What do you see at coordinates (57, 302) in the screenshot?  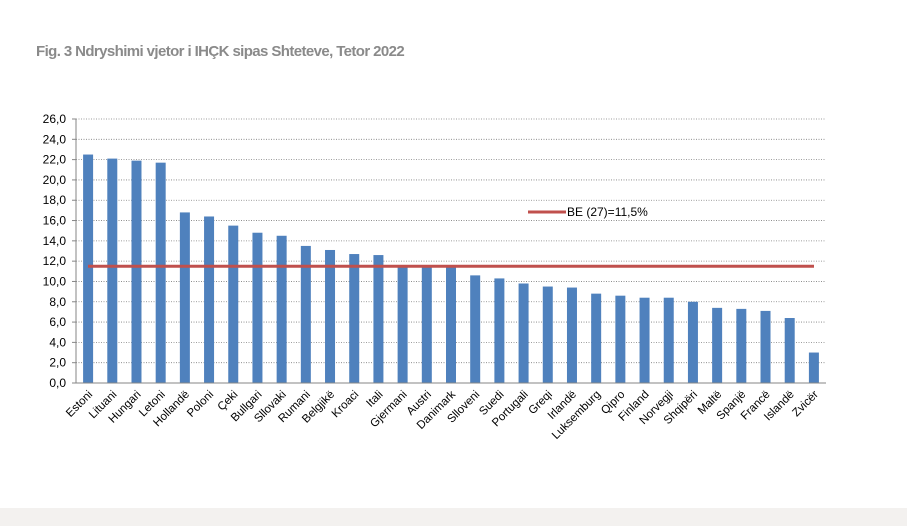 I see `y-tick-label: 8,0` at bounding box center [57, 302].